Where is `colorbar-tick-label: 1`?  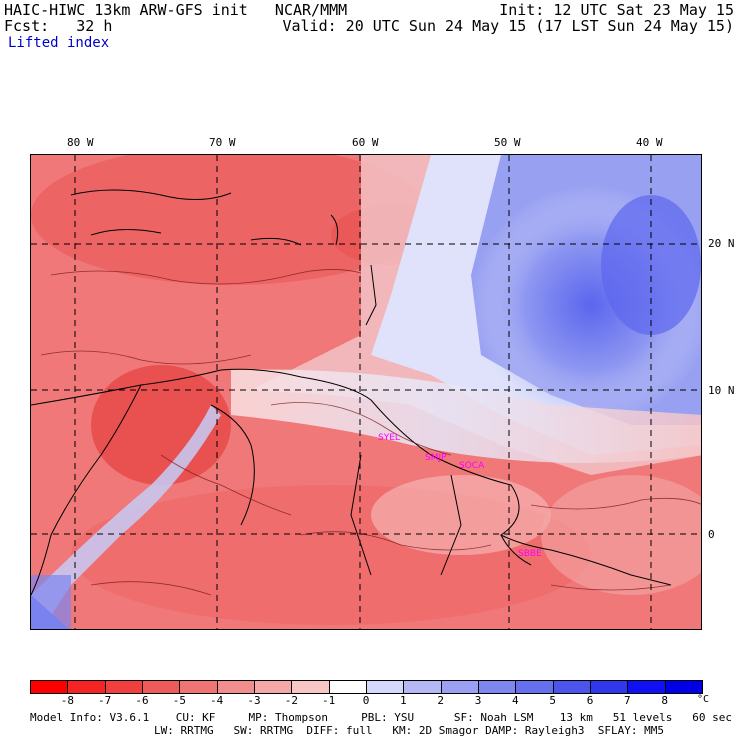 colorbar-tick-label: 1 is located at coordinates (403, 700).